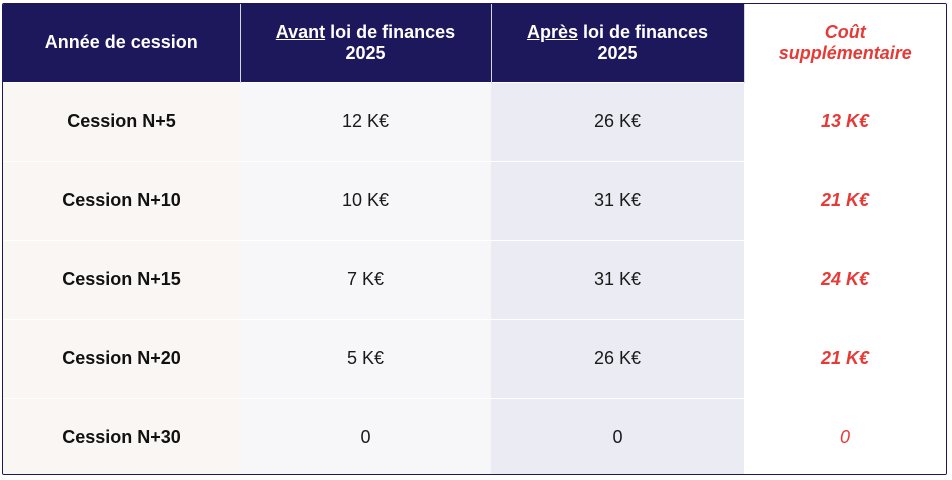 The image size is (952, 480). Describe the element at coordinates (552, 31) in the screenshot. I see `header-after-emphasis: Après` at that location.